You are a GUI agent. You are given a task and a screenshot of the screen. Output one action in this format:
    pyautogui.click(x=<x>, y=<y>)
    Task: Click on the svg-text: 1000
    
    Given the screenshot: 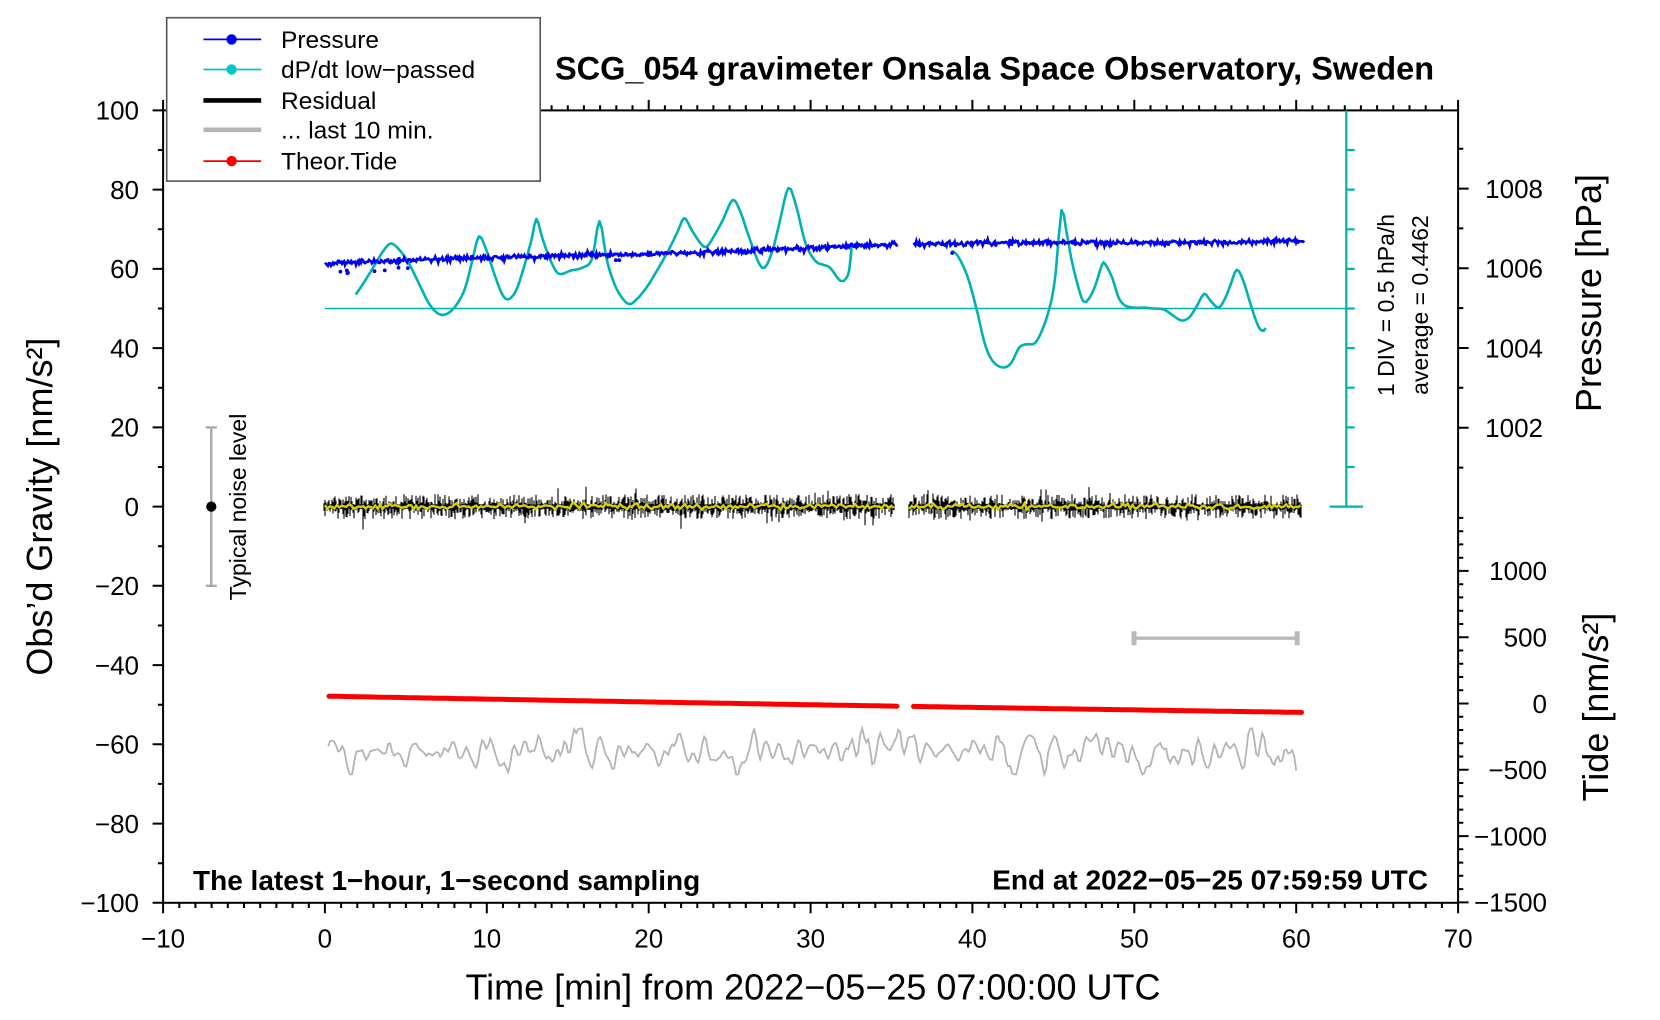 What is the action you would take?
    pyautogui.click(x=1518, y=571)
    